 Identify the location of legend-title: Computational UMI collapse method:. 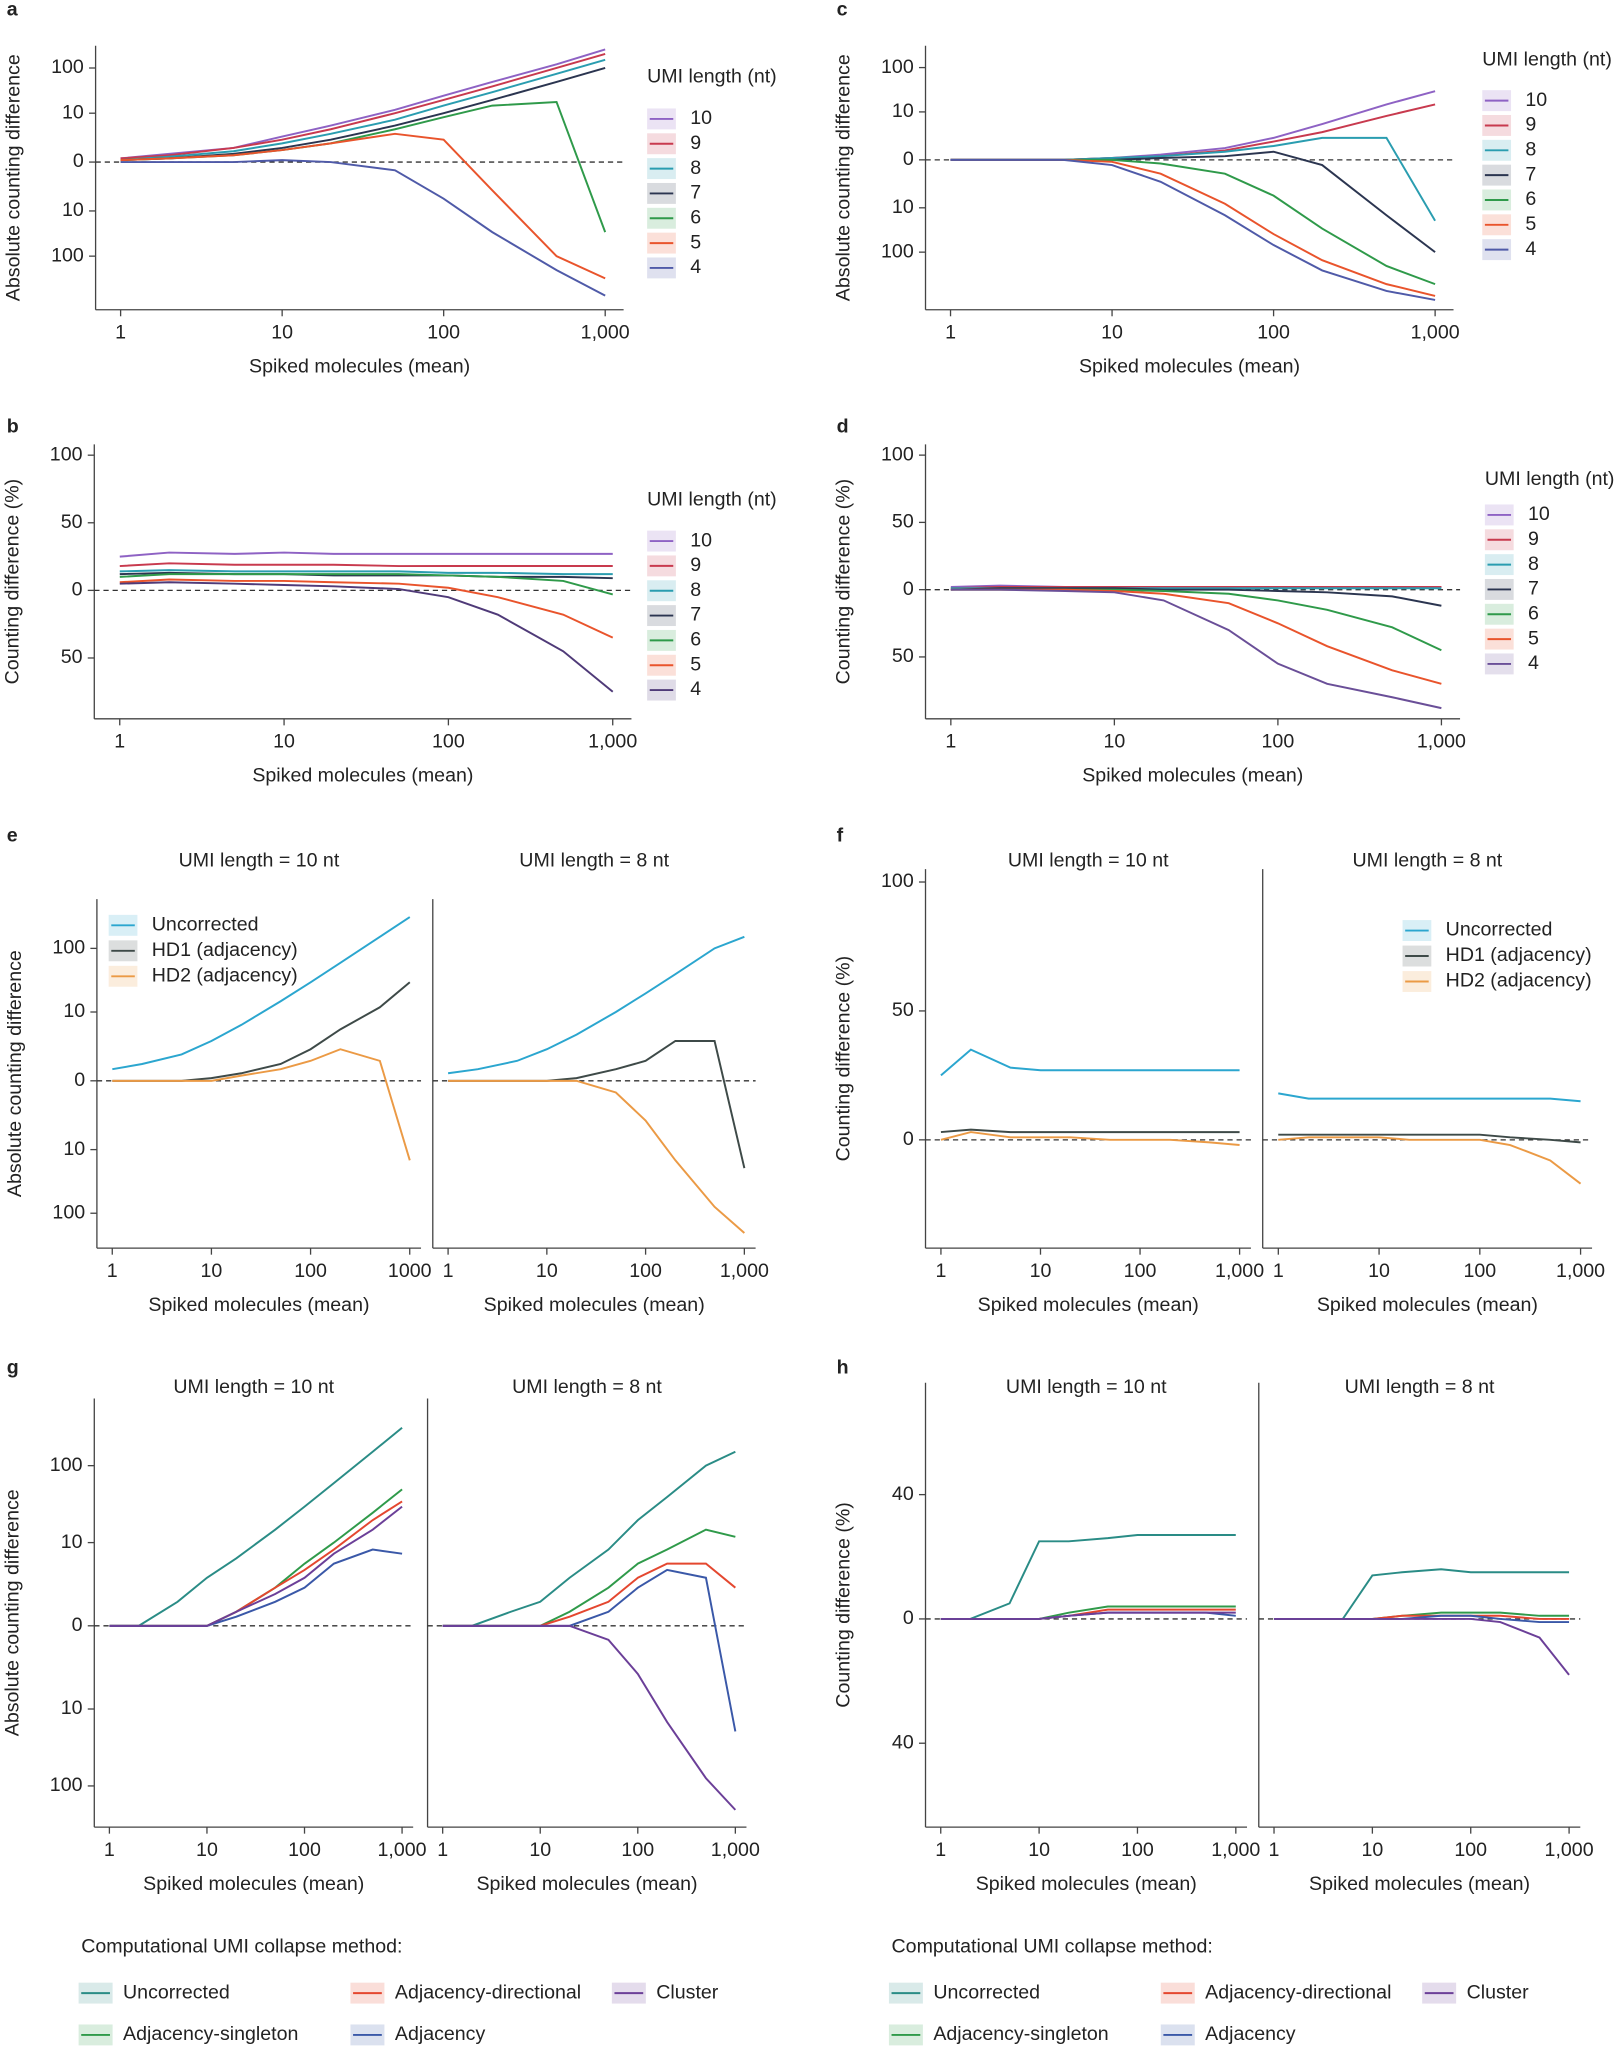
(241, 1947).